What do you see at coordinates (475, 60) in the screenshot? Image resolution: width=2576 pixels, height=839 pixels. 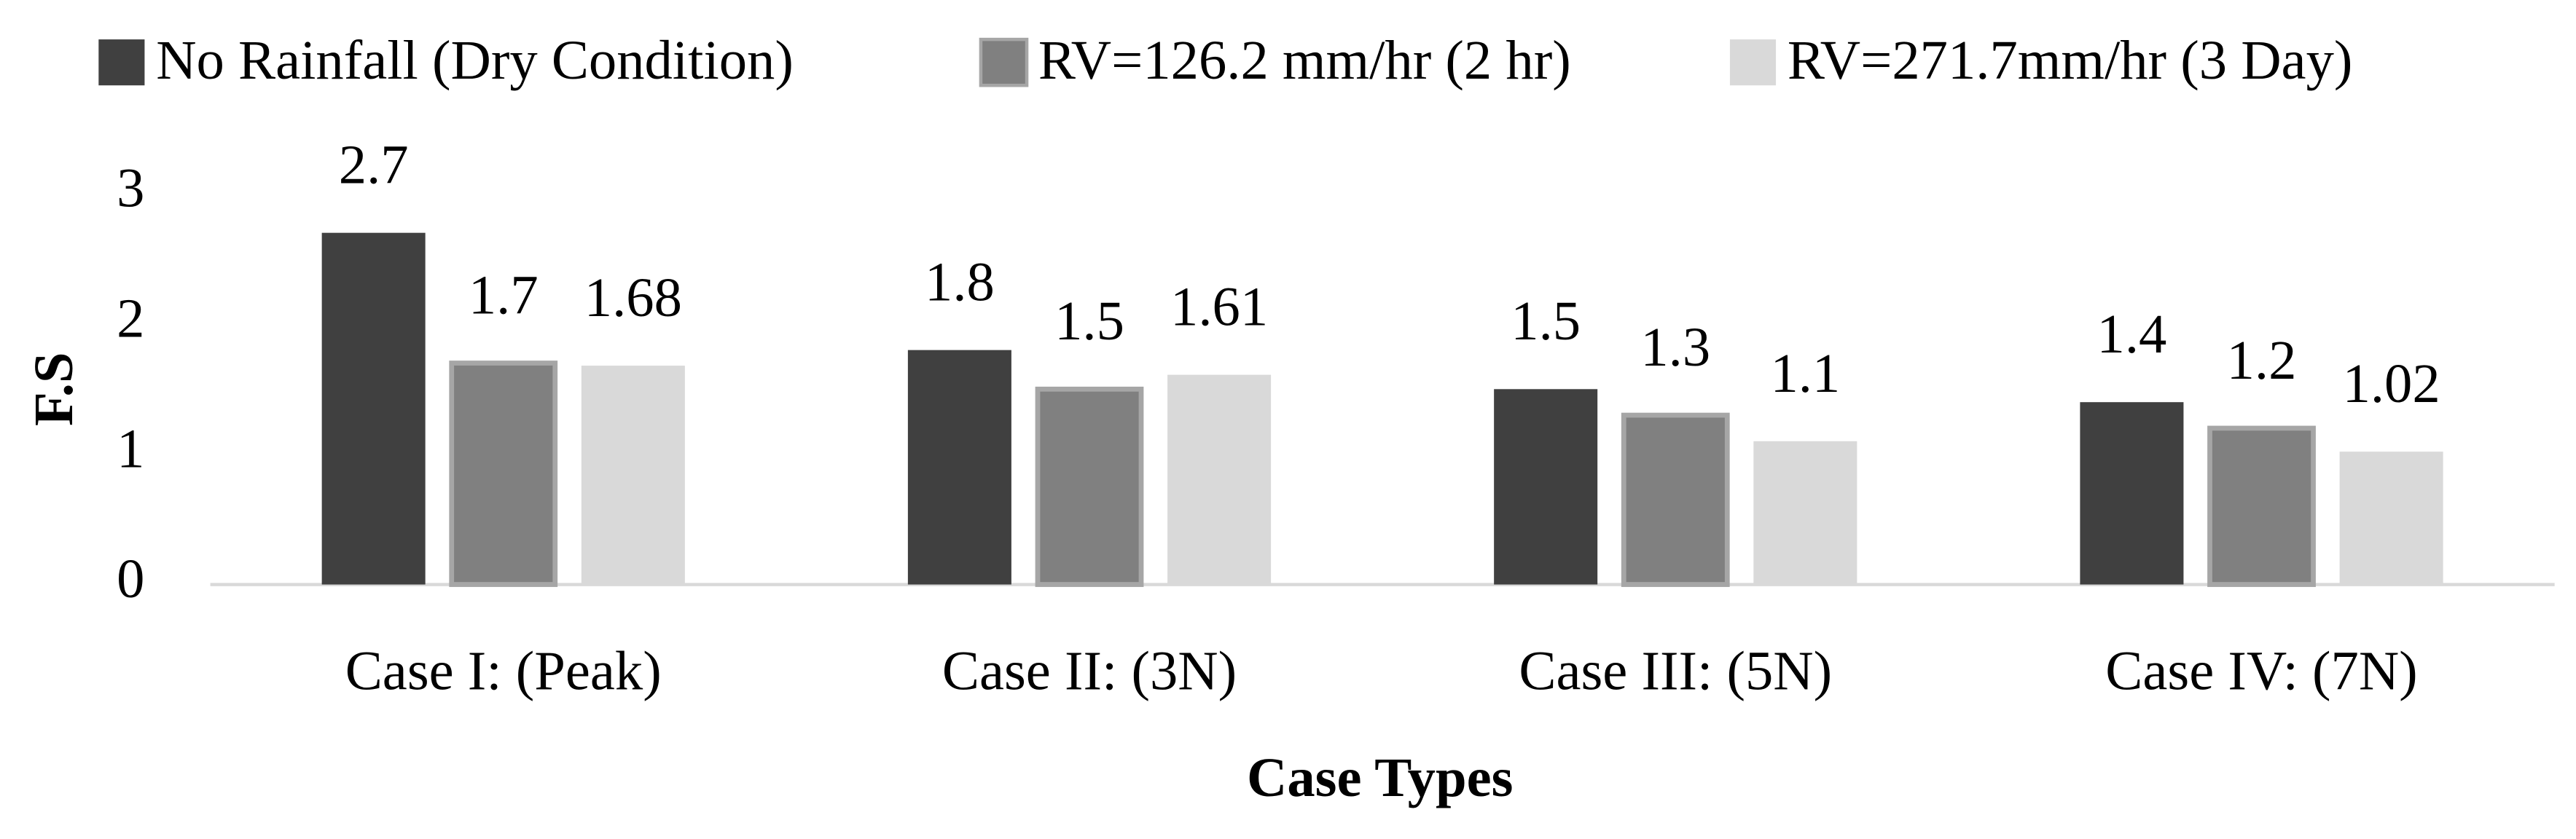 I see `legend-label: No Rainfall (Dry Condition)` at bounding box center [475, 60].